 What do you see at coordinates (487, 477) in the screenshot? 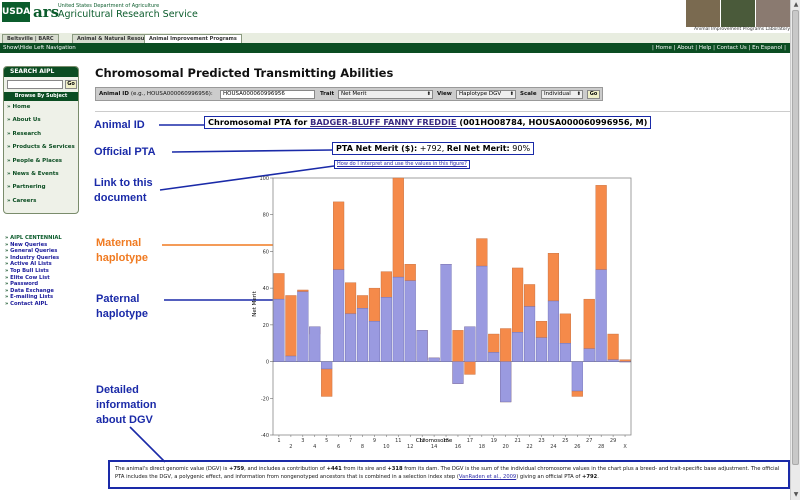
I see `footer-reference-link: VanRaden et al., 2009` at bounding box center [487, 477].